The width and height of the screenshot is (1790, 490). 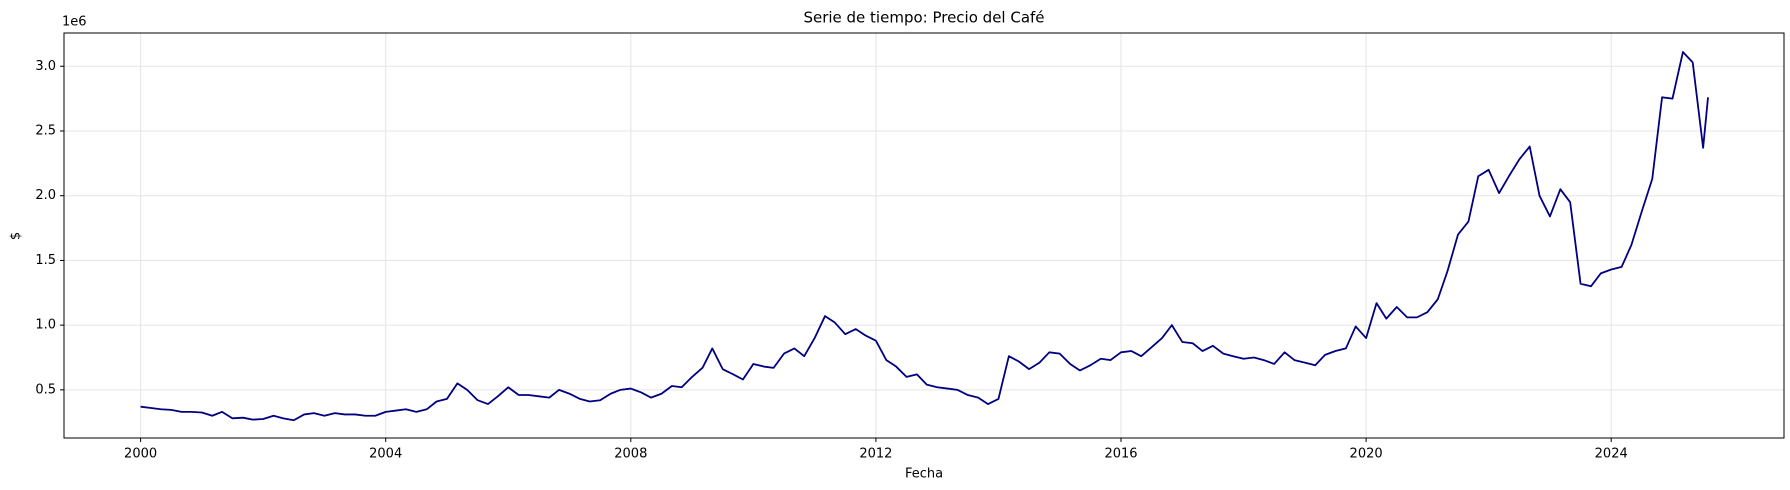 I want to click on x-tick-label: 2024, so click(x=1611, y=454).